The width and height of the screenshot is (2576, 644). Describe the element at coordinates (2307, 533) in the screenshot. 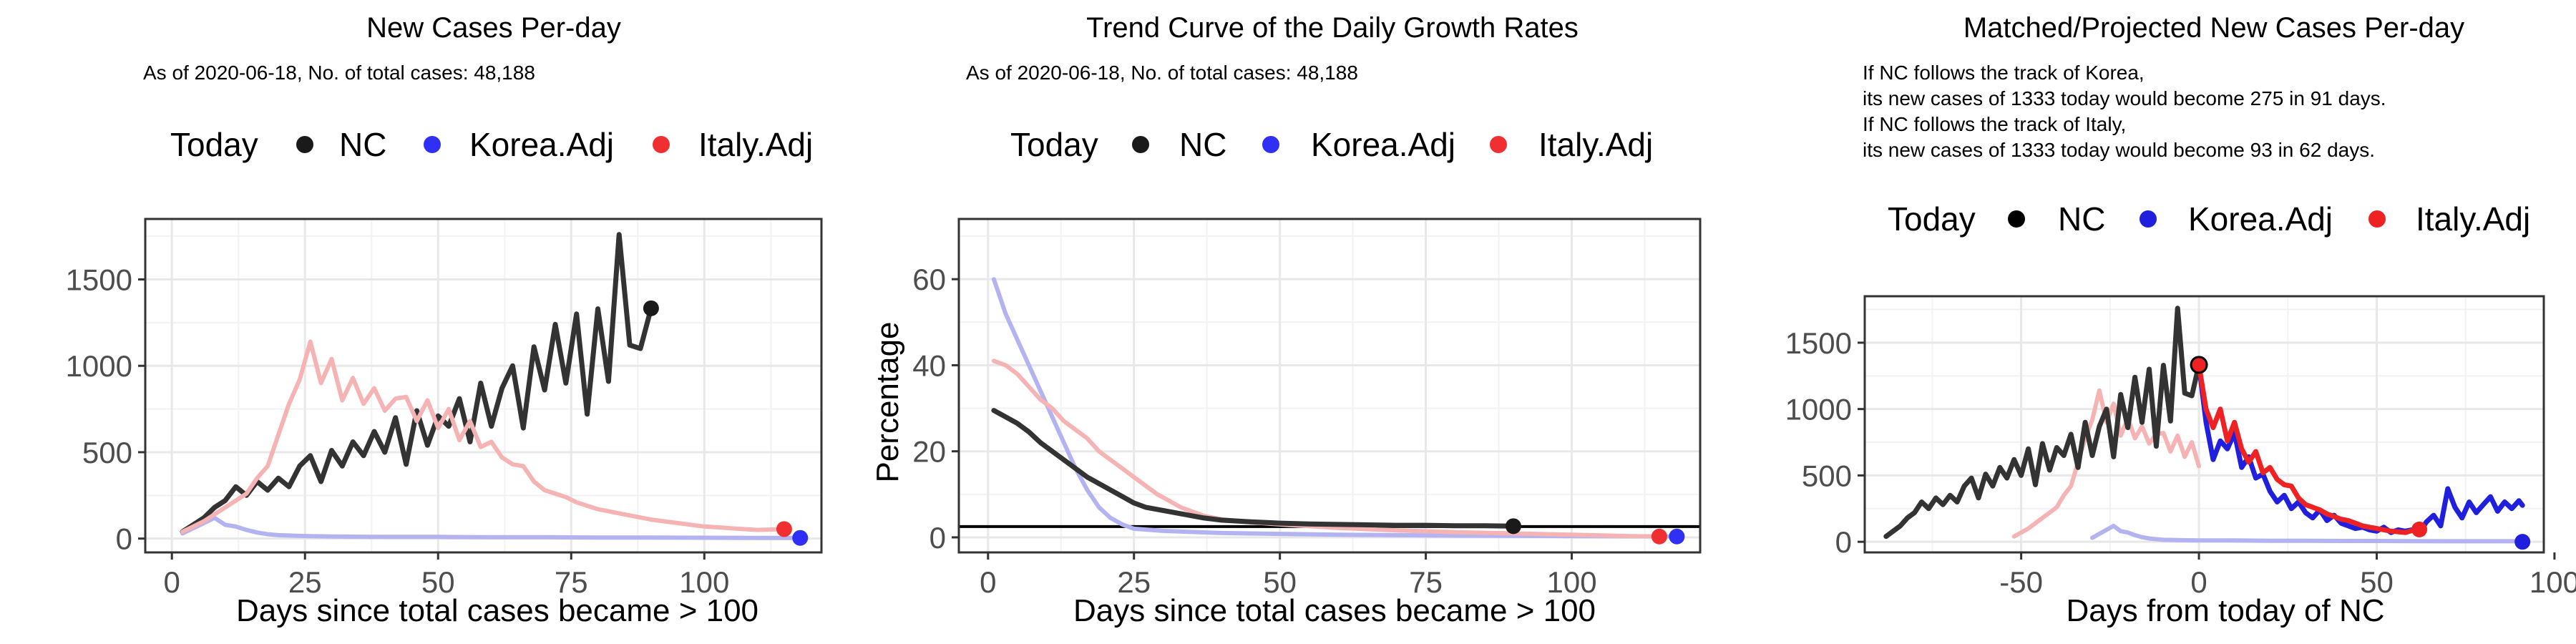

I see `series-line-korea-adj-matched-` at that location.